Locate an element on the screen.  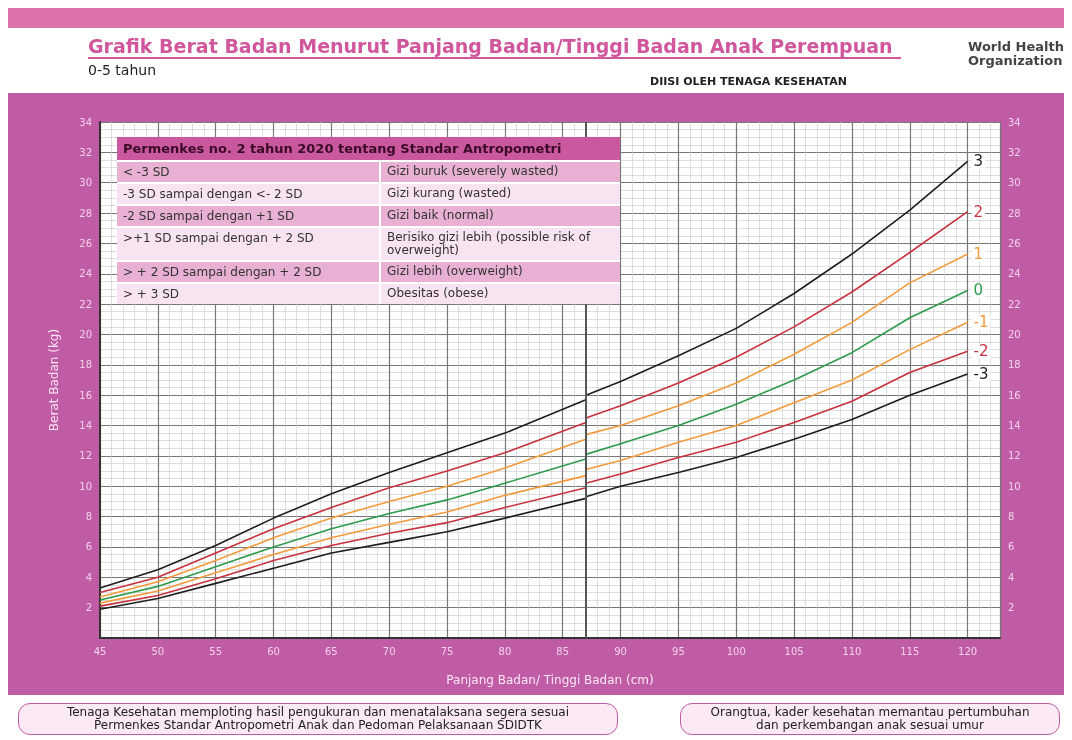
x-tick-label: 100 is located at coordinates (736, 651).